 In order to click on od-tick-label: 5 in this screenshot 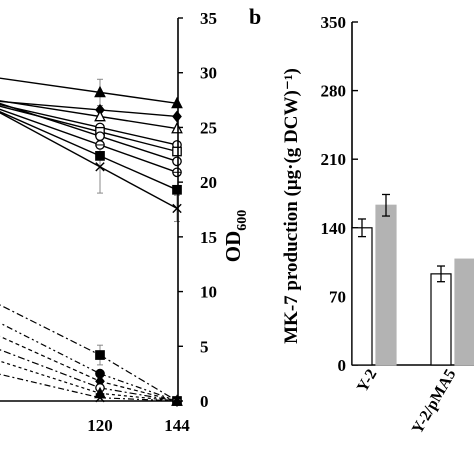, I will do `click(204, 346)`.